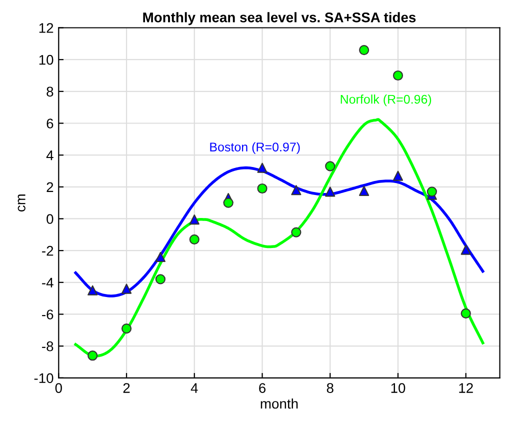 The width and height of the screenshot is (510, 427). Describe the element at coordinates (50, 155) in the screenshot. I see `y-tick-label: 4` at that location.